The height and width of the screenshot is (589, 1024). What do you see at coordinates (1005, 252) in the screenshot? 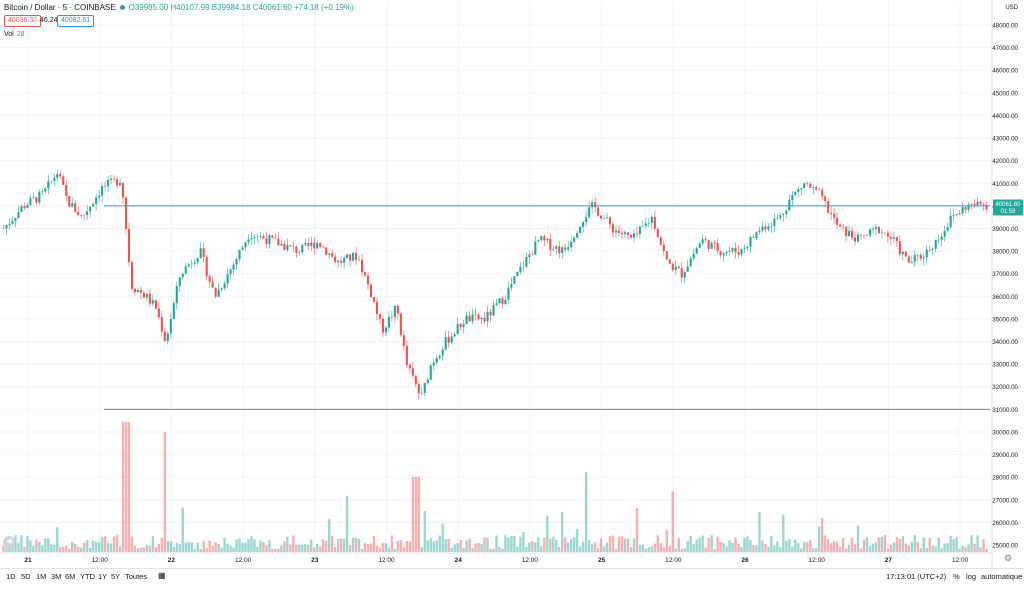
I see `price-tick-label: 38000.00` at bounding box center [1005, 252].